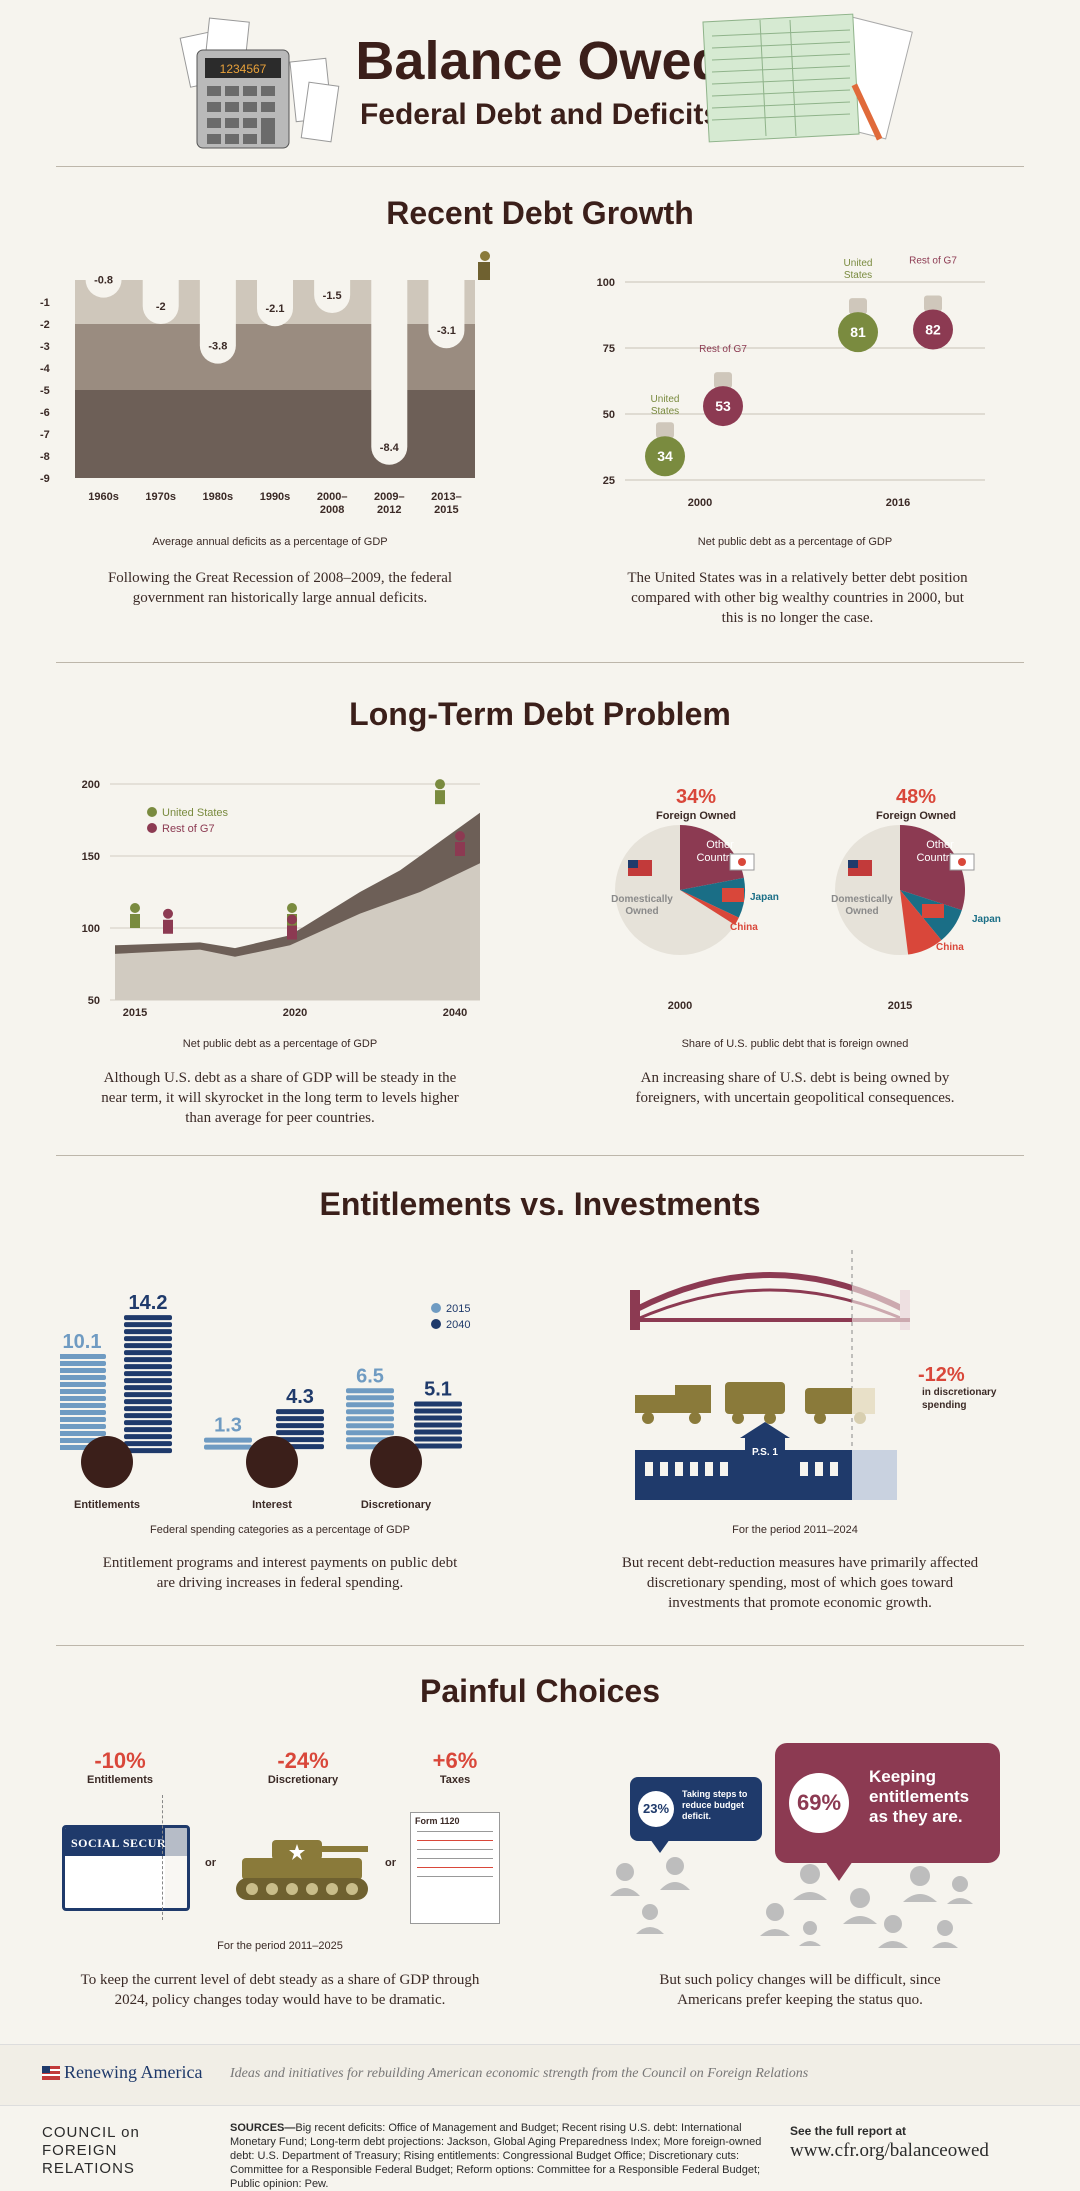 Image resolution: width=1080 pixels, height=2191 pixels. What do you see at coordinates (228, 1426) in the screenshot?
I see `spending-value-label: 1.3` at bounding box center [228, 1426].